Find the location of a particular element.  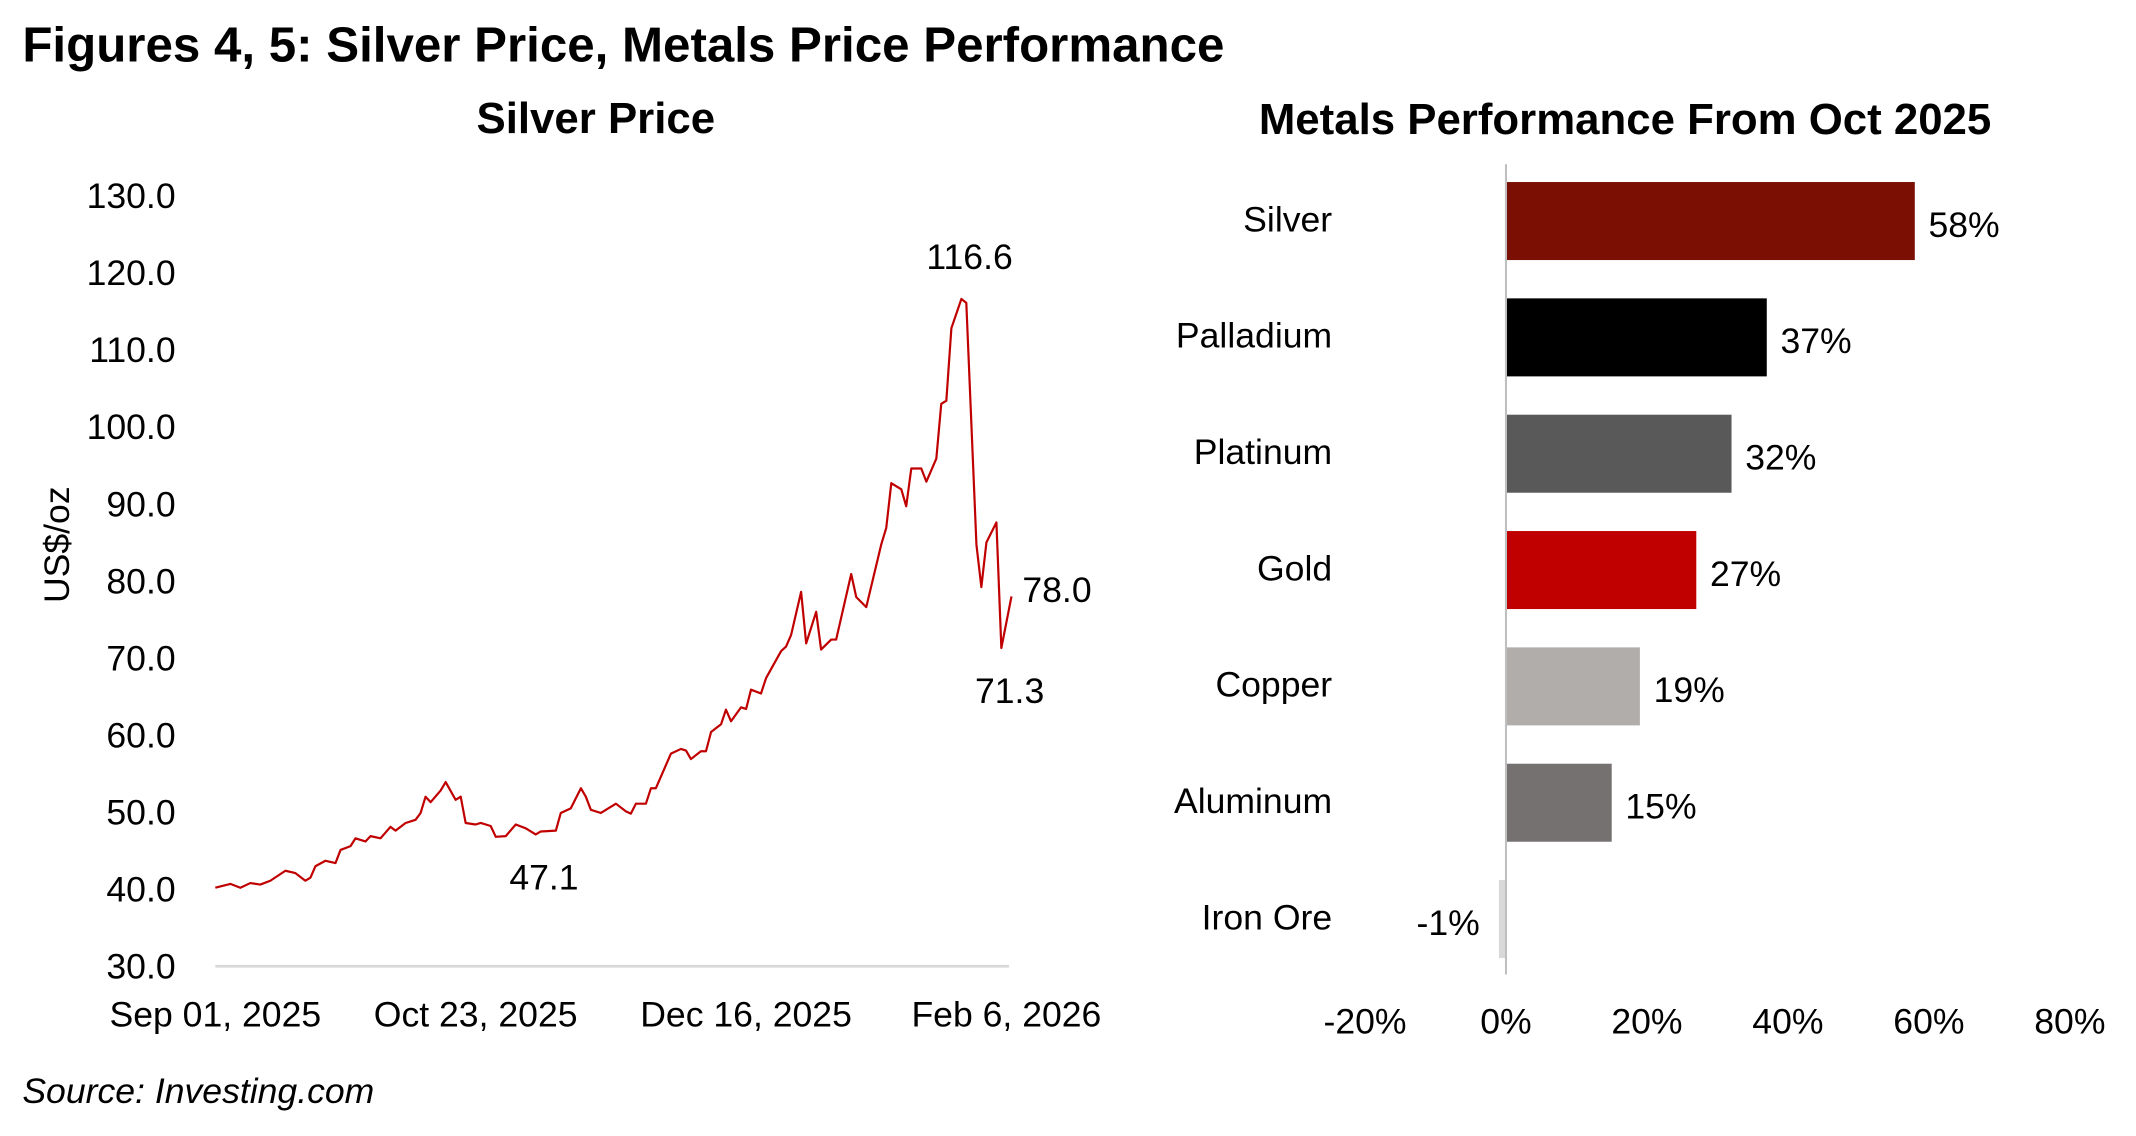

x-tick-label: -20% is located at coordinates (1364, 1021).